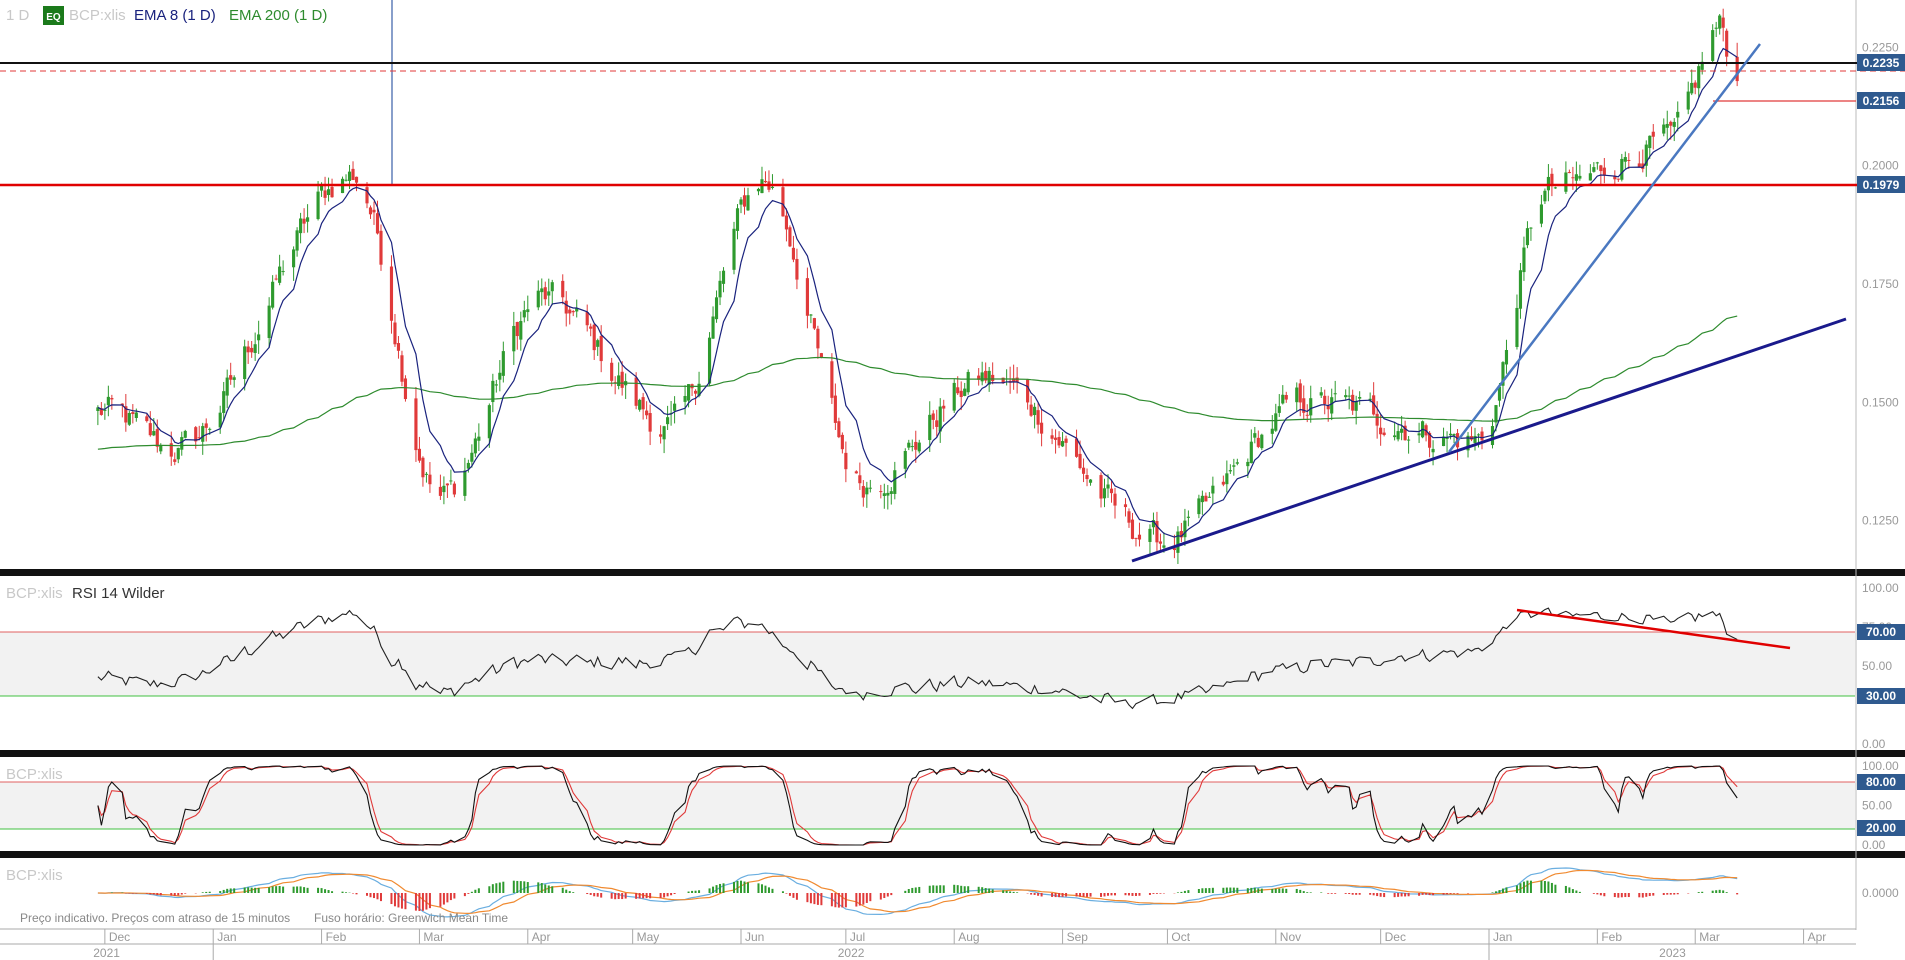  I want to click on ema200-legend: EMA 200 (1 D), so click(278, 15).